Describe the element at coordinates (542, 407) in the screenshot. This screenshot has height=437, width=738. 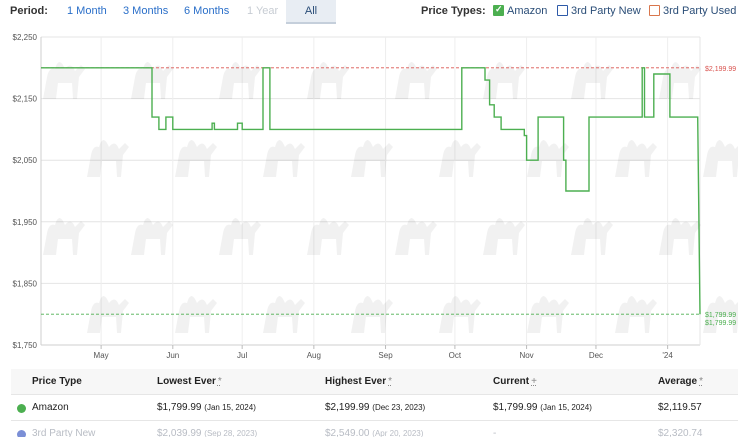
I see `row-current: $1,799.99 (Jan 15, 2024)` at that location.